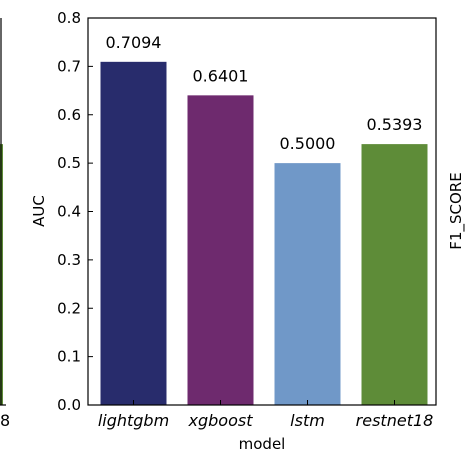 The height and width of the screenshot is (466, 466). I want to click on data-label-xgboost: 0.6401, so click(221, 75).